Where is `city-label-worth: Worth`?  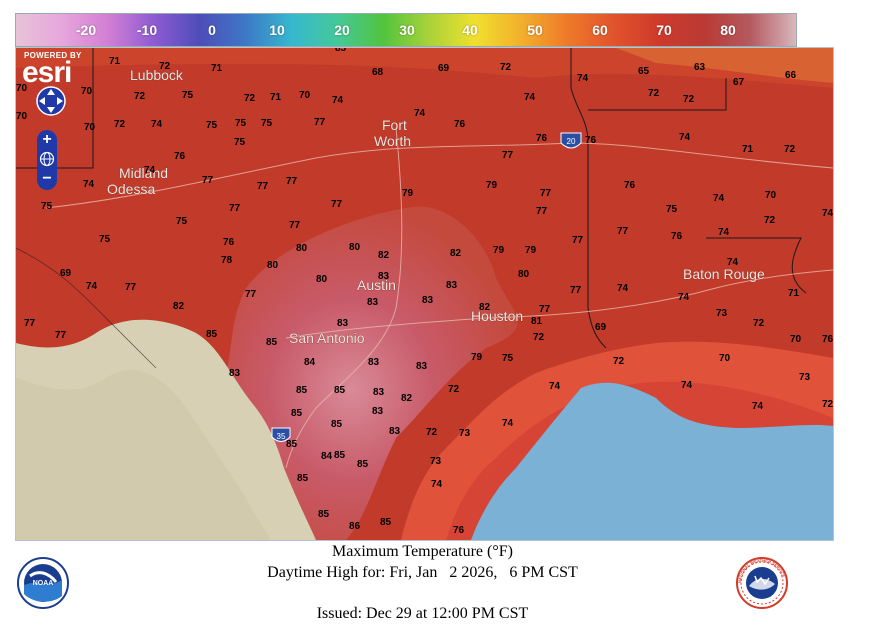
city-label-worth: Worth is located at coordinates (392, 141).